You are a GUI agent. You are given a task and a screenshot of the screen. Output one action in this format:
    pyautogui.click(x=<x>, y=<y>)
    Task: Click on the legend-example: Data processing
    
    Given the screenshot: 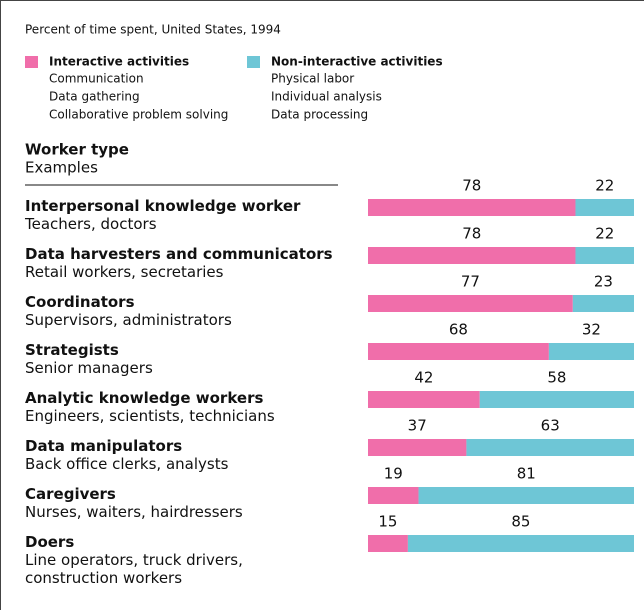 What is the action you would take?
    pyautogui.click(x=319, y=115)
    